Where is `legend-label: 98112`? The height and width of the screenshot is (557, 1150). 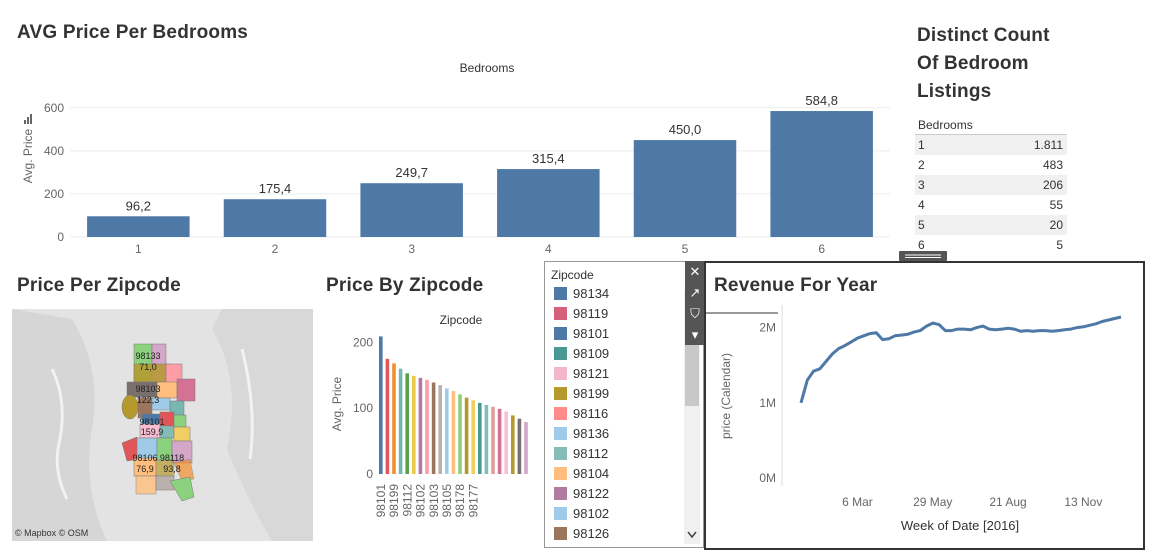 legend-label: 98112 is located at coordinates (591, 453).